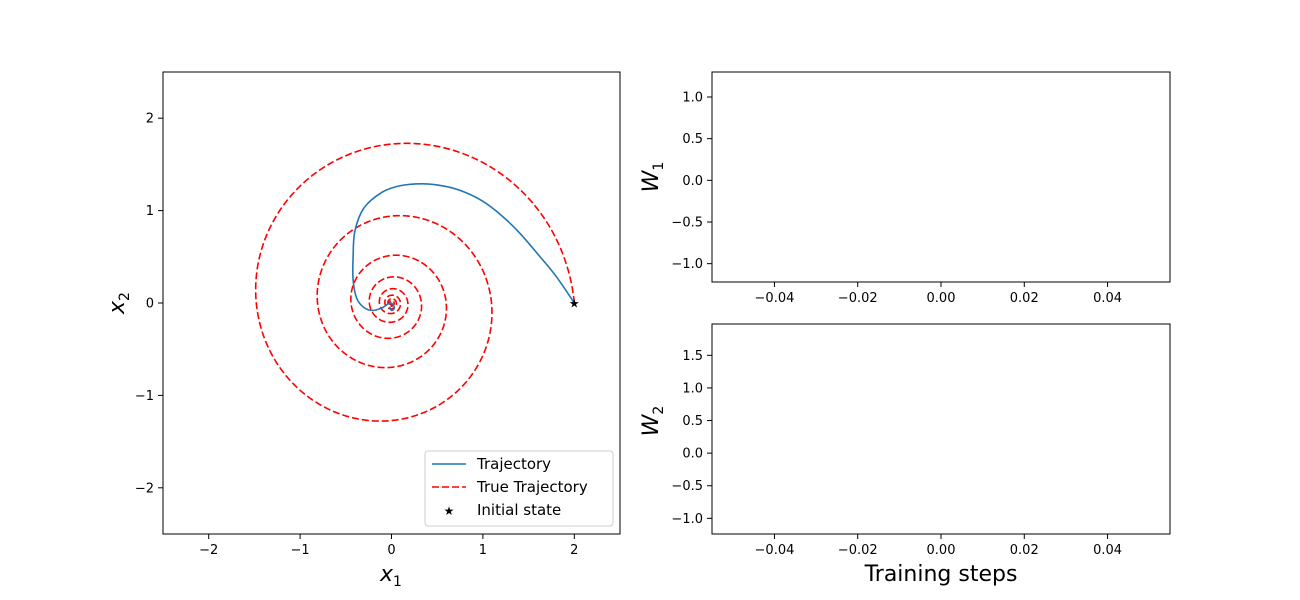 This screenshot has height=600, width=1300. Describe the element at coordinates (692, 454) in the screenshot. I see `w2-ytick-label: 0.0` at that location.